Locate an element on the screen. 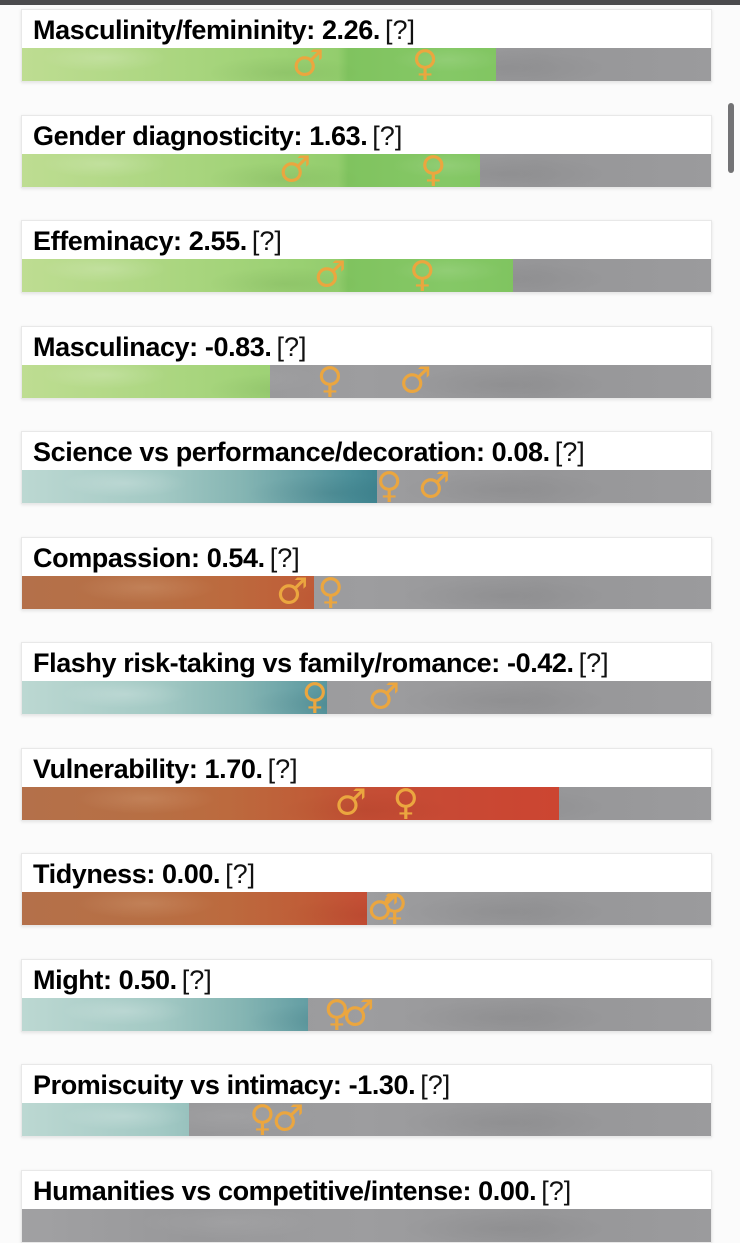 The image size is (740, 1243). trait-label: Masculinacy: -0.83. is located at coordinates (152, 346).